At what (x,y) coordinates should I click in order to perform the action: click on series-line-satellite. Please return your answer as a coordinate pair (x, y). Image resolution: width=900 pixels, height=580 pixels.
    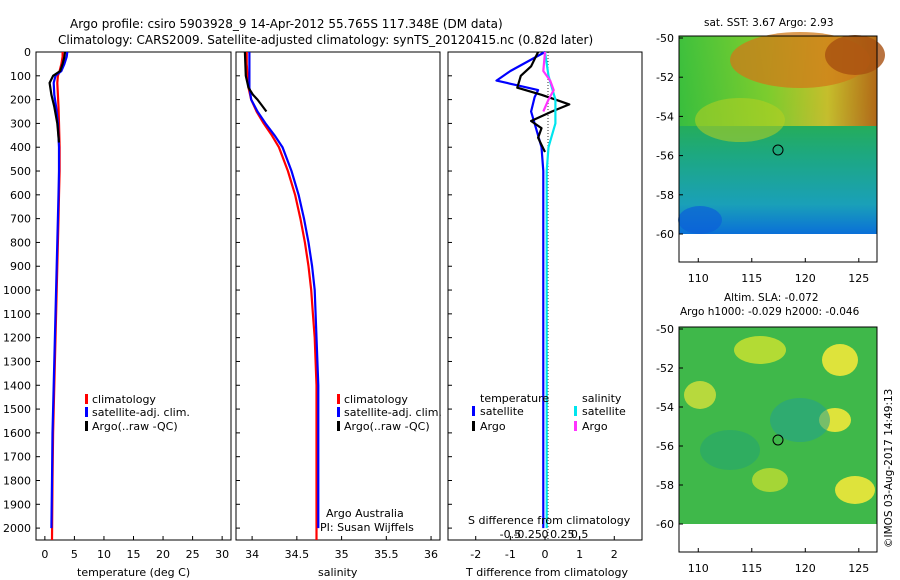
    Looking at the image, I should click on (520, 290).